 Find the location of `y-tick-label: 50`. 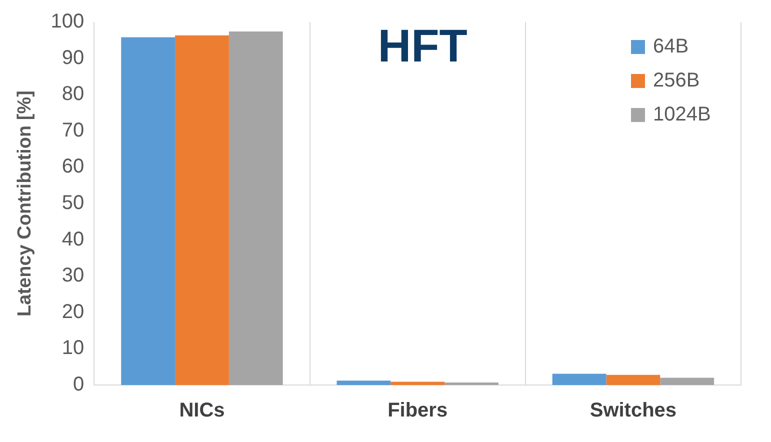

y-tick-label: 50 is located at coordinates (73, 203).